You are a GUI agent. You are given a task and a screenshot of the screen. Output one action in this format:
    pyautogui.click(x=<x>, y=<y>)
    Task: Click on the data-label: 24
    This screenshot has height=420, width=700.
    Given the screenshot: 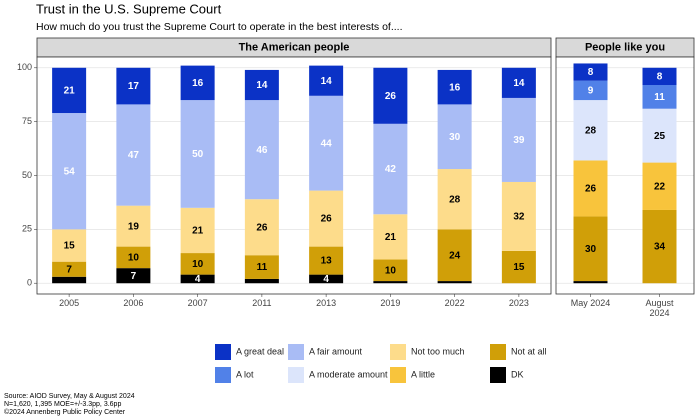 What is the action you would take?
    pyautogui.click(x=455, y=255)
    